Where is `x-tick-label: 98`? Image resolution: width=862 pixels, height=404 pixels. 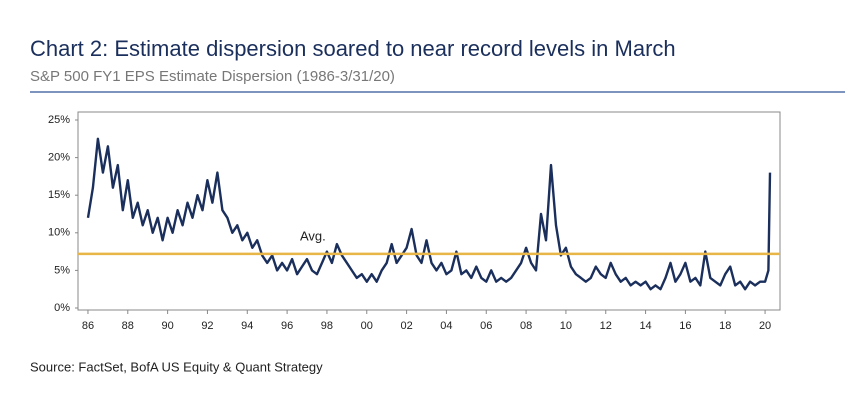 x-tick-label: 98 is located at coordinates (327, 326).